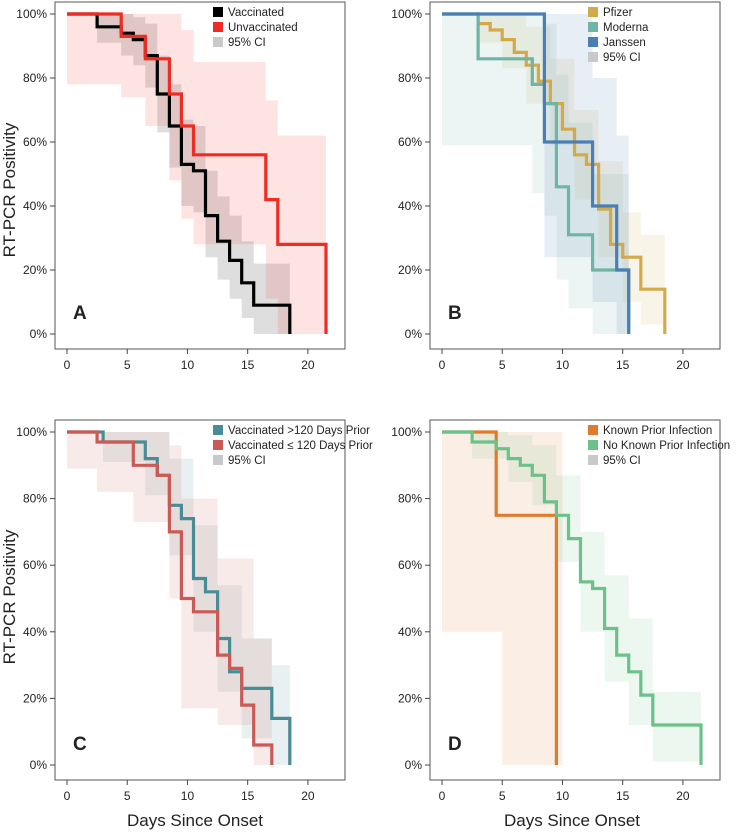 The width and height of the screenshot is (738, 835). Describe the element at coordinates (593, 42) in the screenshot. I see `legend-swatch-janssen` at that location.